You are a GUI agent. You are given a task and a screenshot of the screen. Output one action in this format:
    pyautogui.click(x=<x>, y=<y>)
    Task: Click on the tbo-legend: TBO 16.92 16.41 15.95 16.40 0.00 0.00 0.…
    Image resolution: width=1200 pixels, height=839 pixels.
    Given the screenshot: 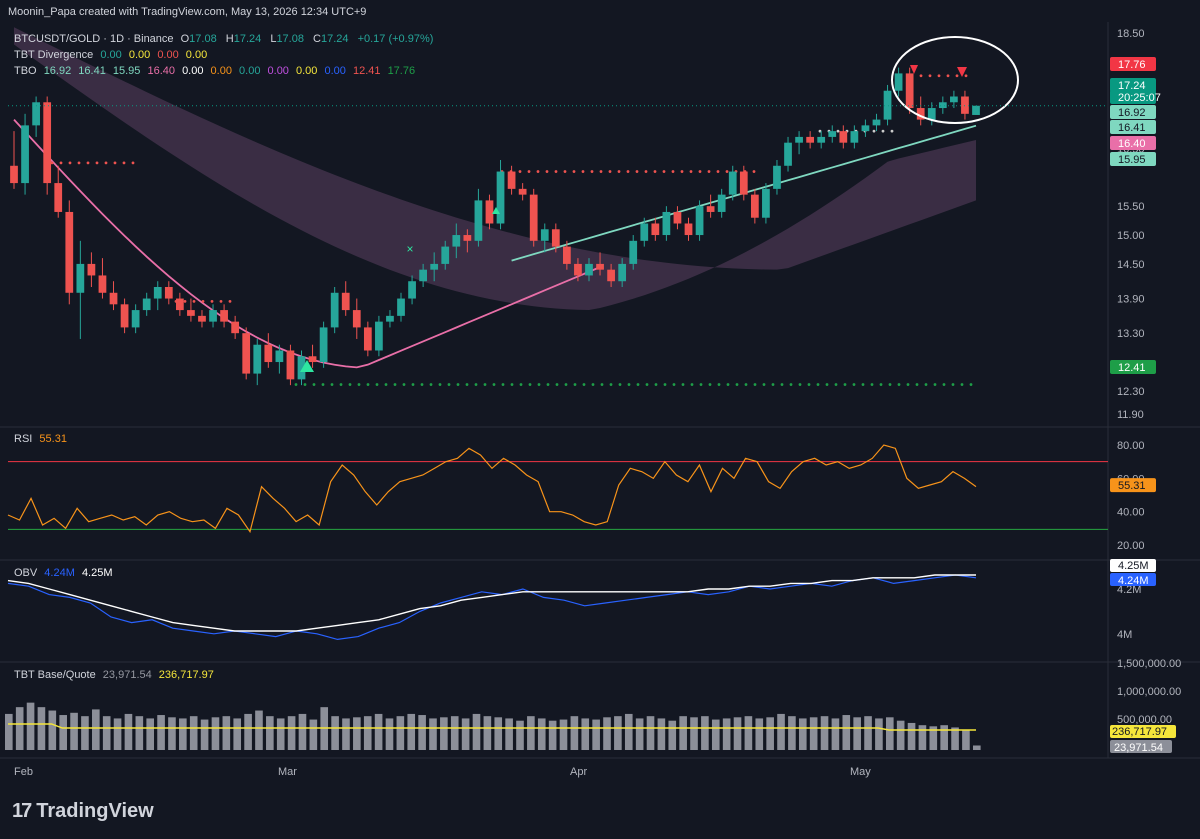 What is the action you would take?
    pyautogui.click(x=215, y=71)
    